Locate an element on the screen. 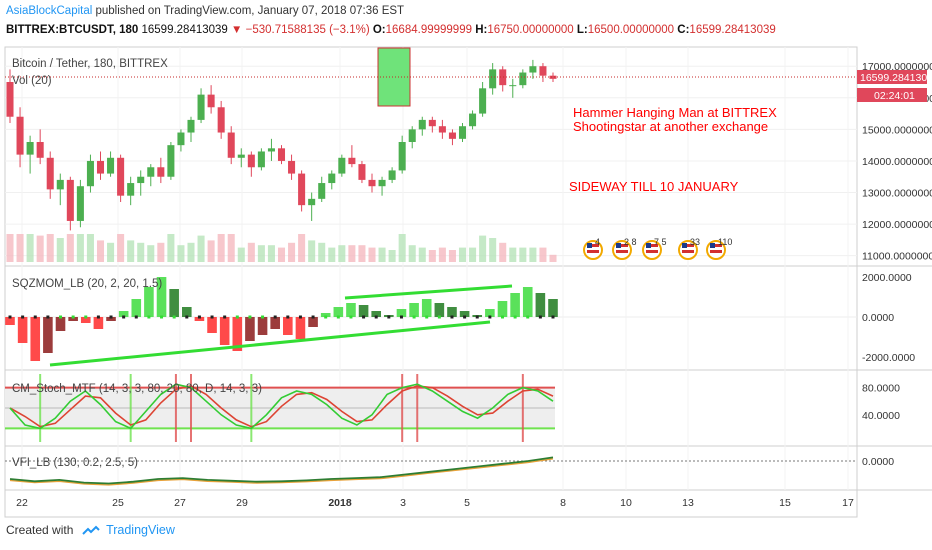 Image resolution: width=932 pixels, height=550 pixels. vfi-layer is located at coordinates (431, 471).